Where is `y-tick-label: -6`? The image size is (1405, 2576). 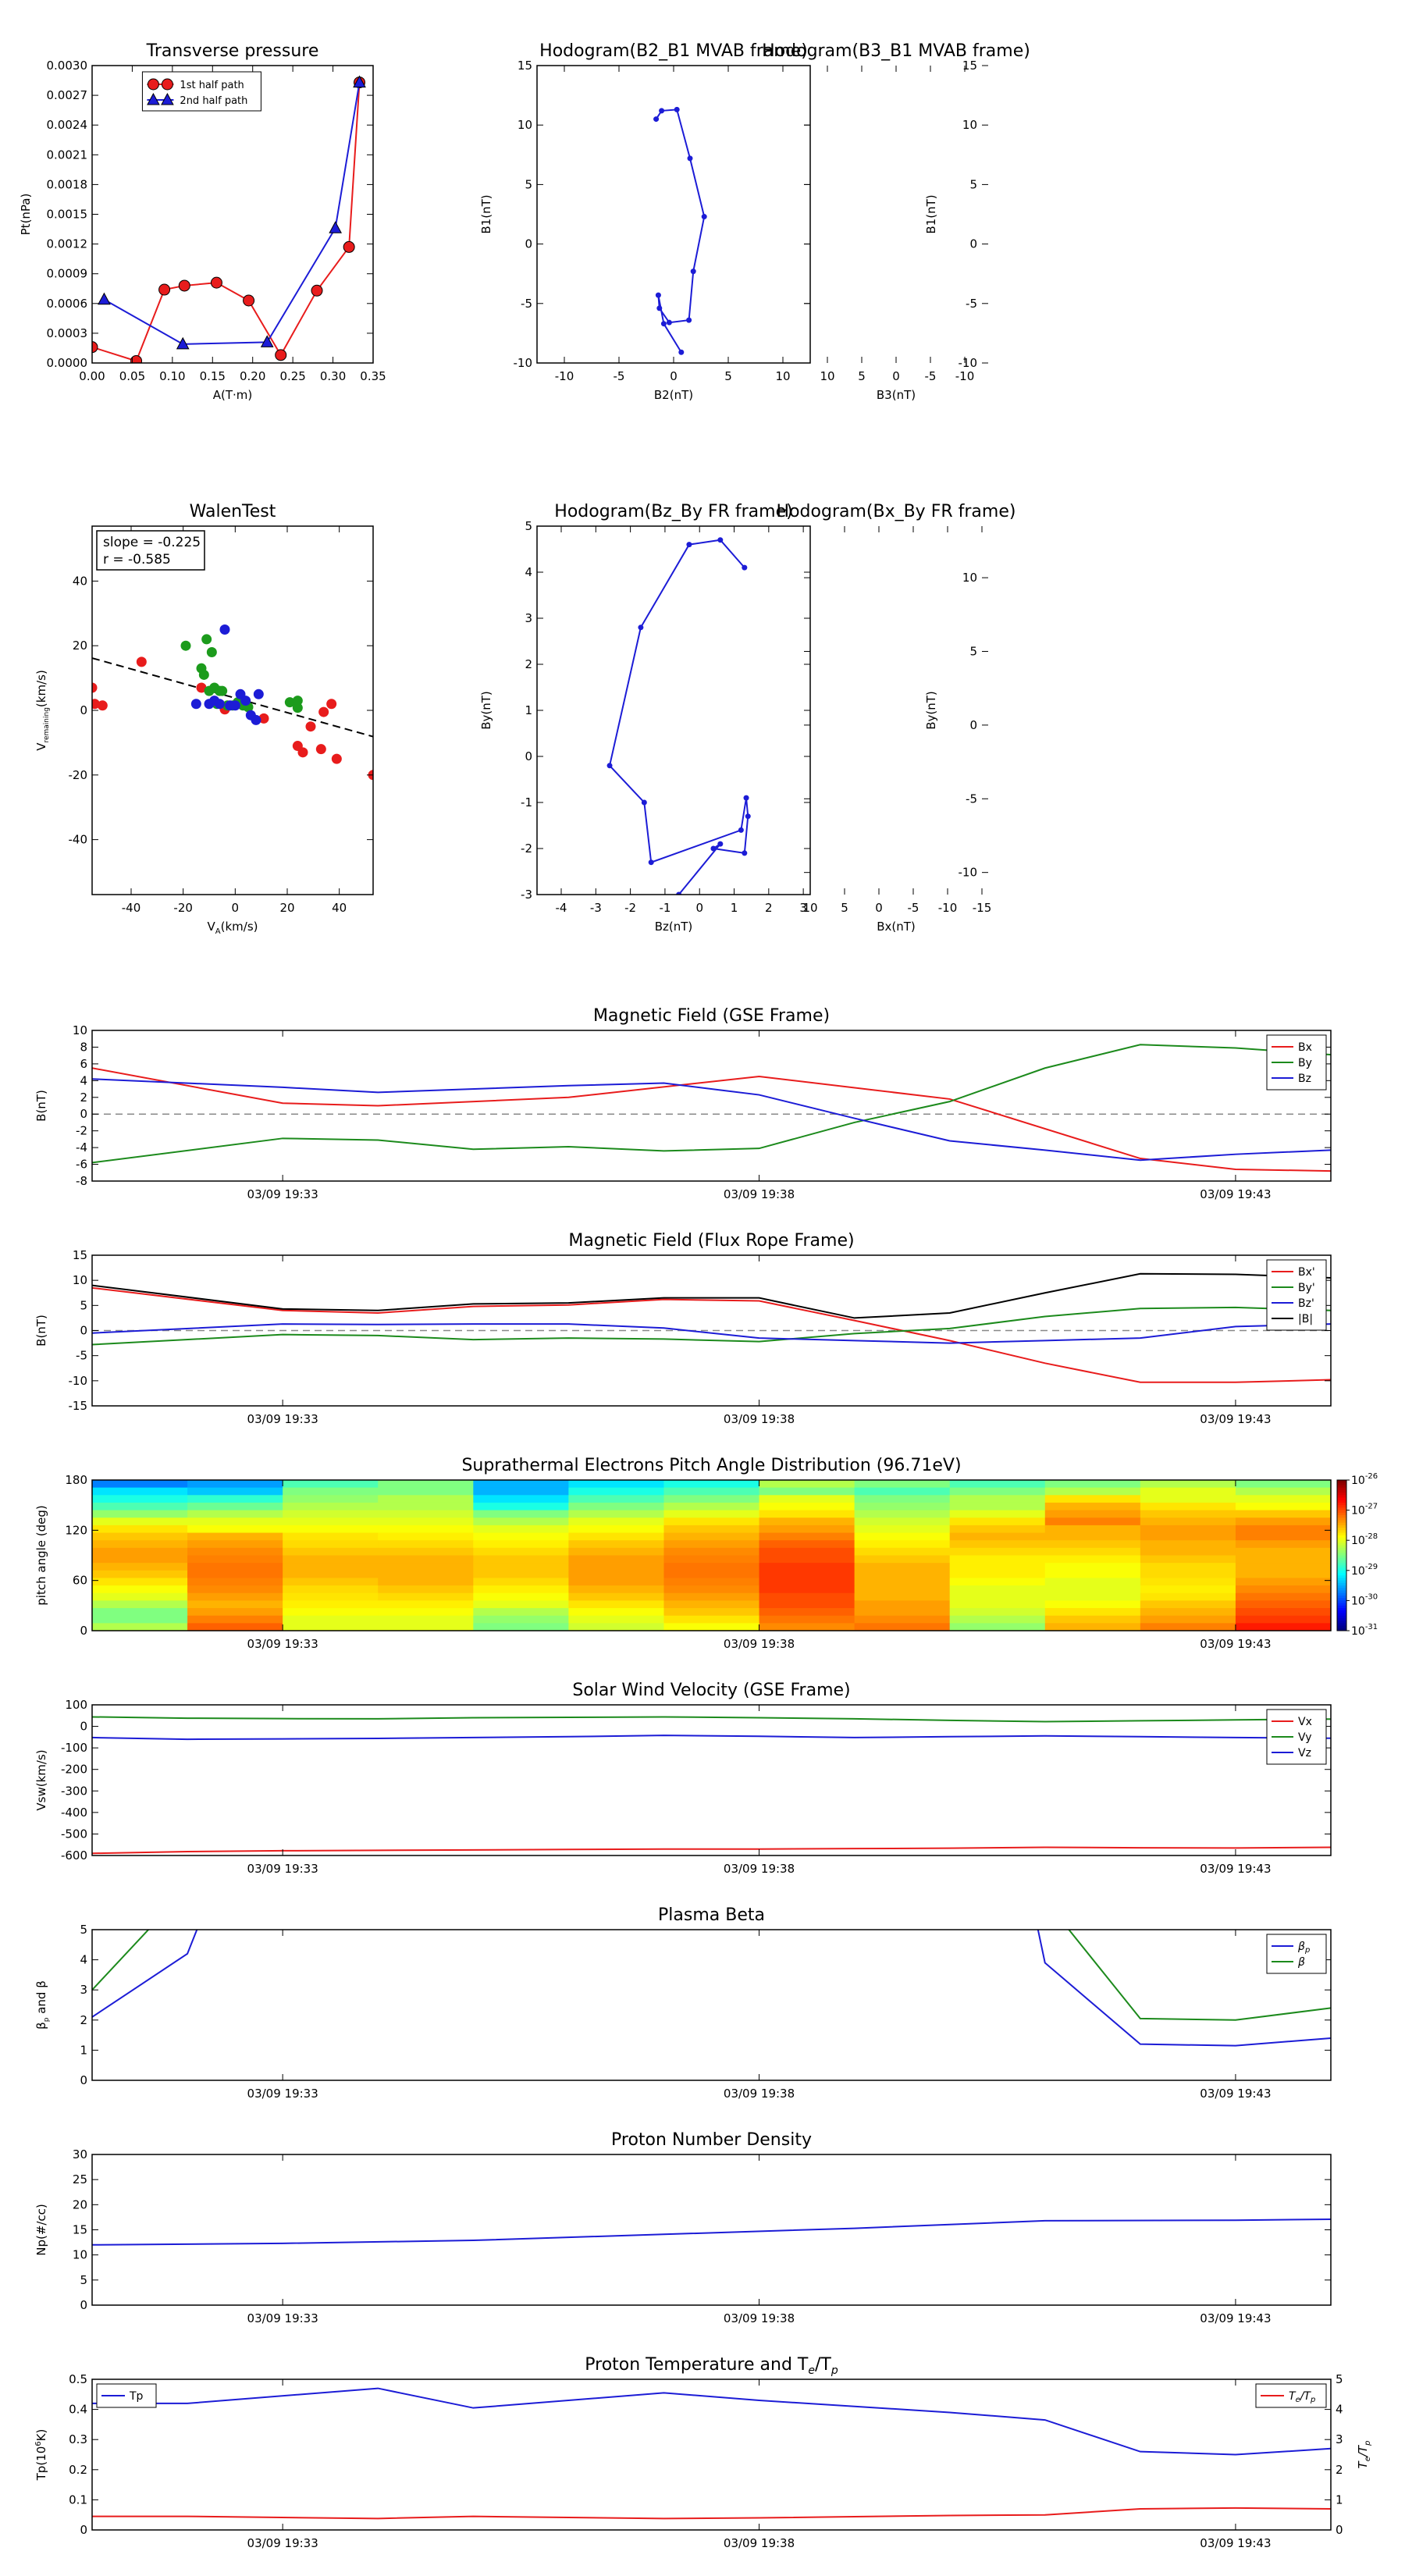
y-tick-label: -6 is located at coordinates (81, 1165).